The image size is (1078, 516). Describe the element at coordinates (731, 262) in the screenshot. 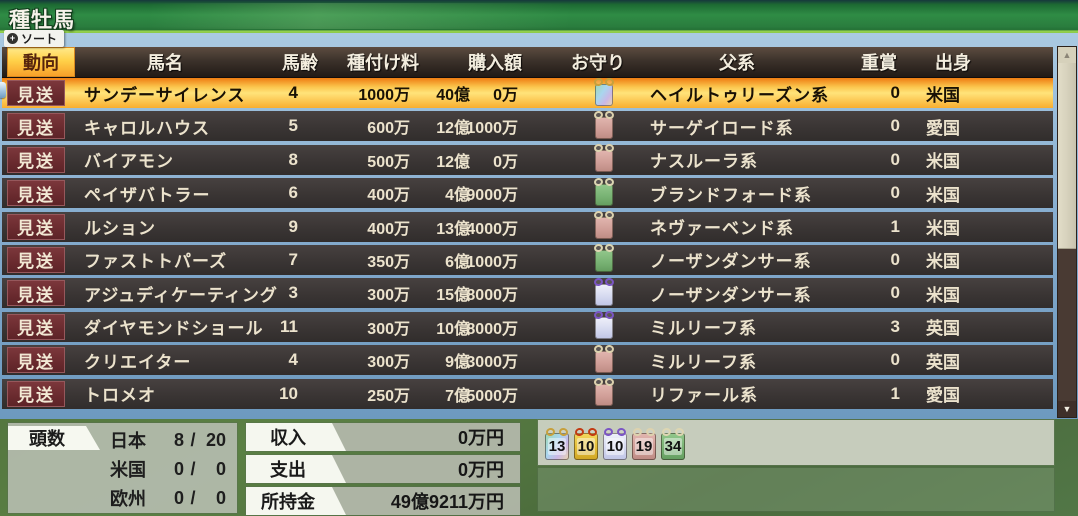

I see `sire-line: ノーザンダンサー系` at that location.